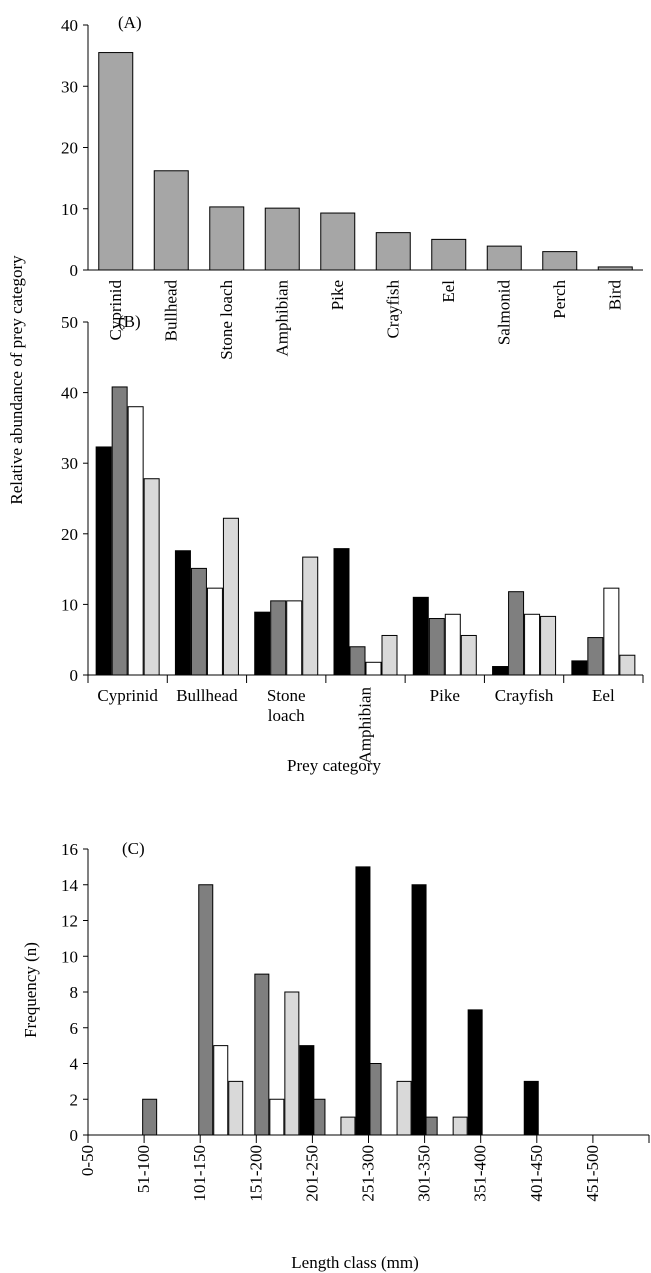 This screenshot has height=1273, width=651. Describe the element at coordinates (74, 1099) in the screenshot. I see `y-tick-label: 2` at that location.